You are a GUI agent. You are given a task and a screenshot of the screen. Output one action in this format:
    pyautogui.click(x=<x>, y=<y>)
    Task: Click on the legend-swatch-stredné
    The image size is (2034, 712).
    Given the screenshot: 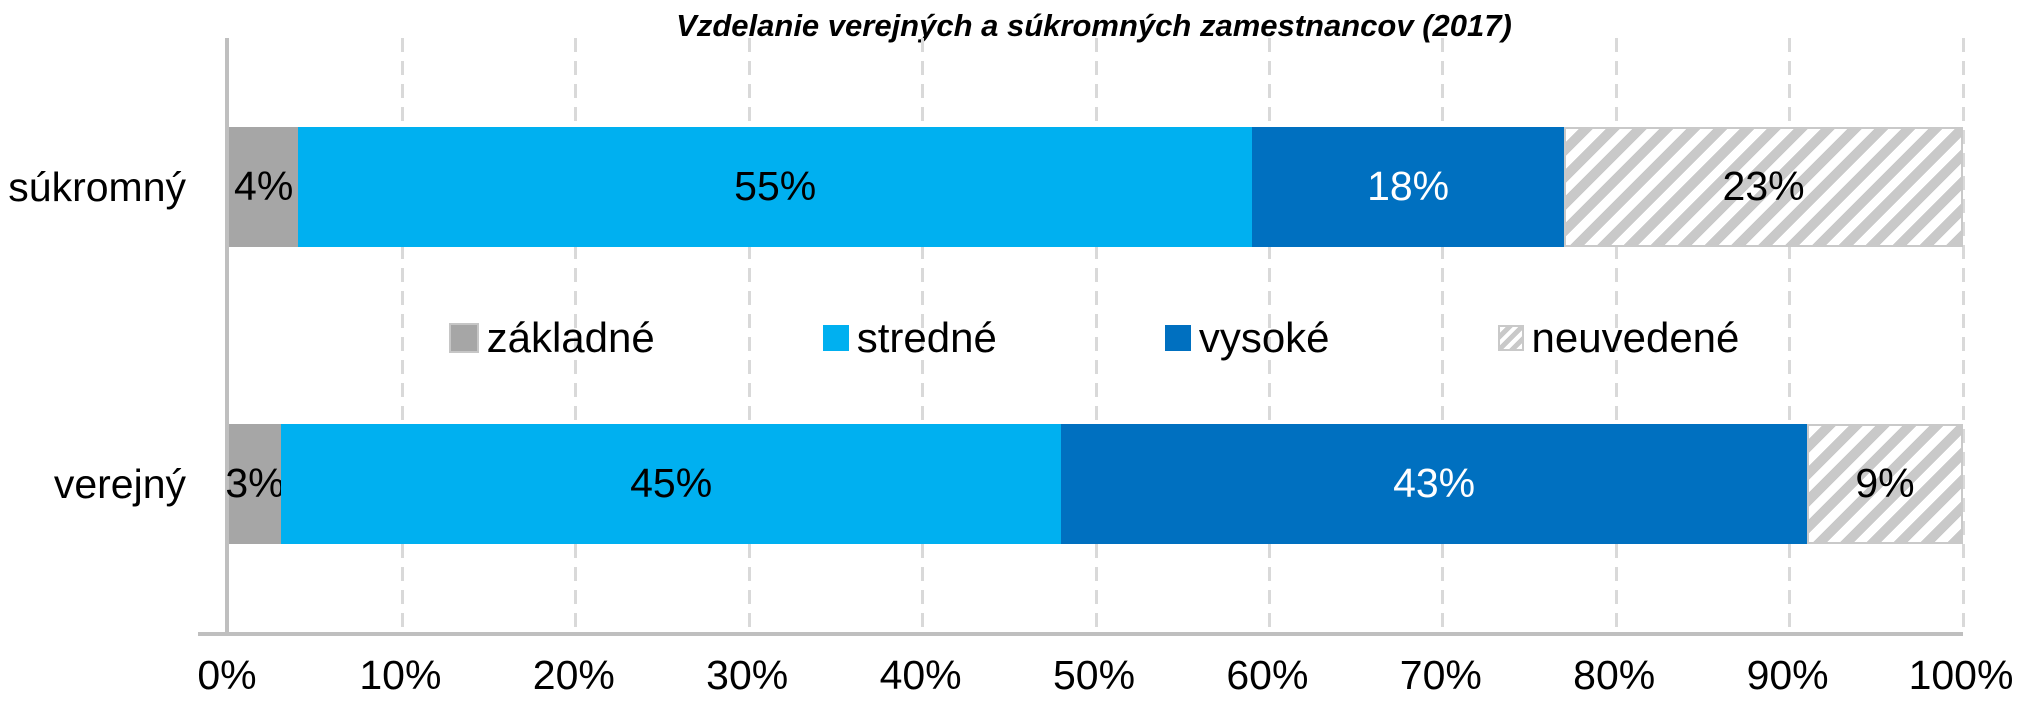 What is the action you would take?
    pyautogui.click(x=835, y=338)
    